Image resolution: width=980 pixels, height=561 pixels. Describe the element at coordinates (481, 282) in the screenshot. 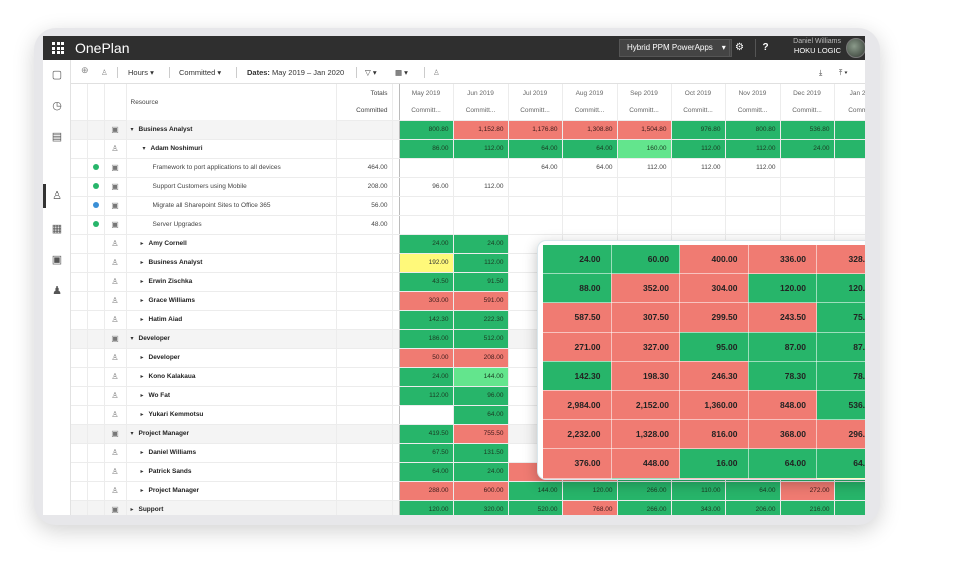

I see `month-cell: 91.50` at that location.